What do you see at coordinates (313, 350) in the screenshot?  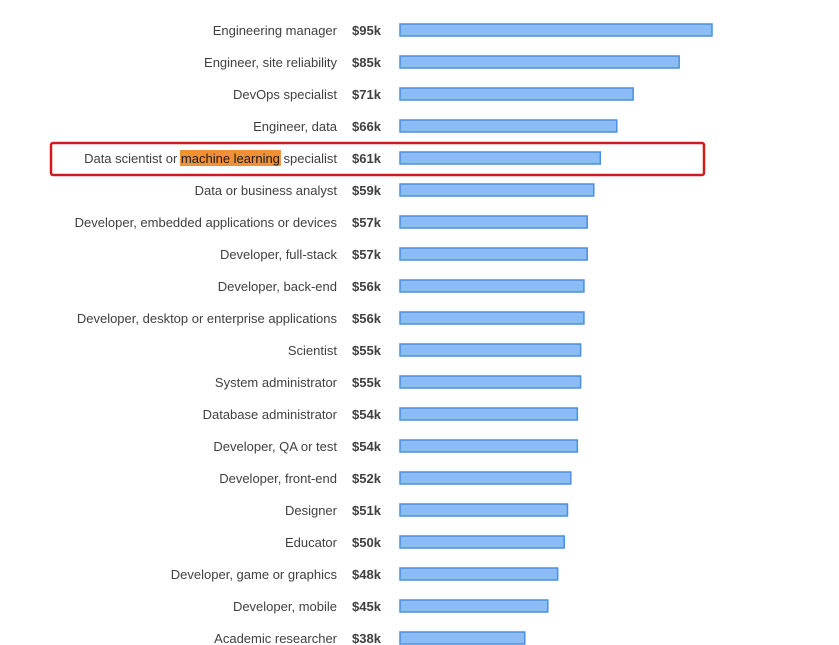 I see `category-label: Scientist` at bounding box center [313, 350].